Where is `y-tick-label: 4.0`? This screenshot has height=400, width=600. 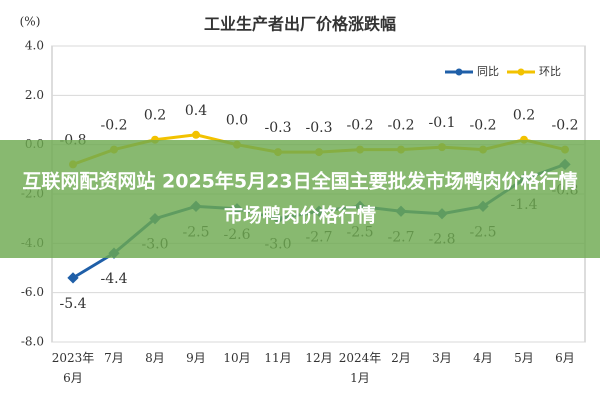 y-tick-label: 4.0 is located at coordinates (34, 46).